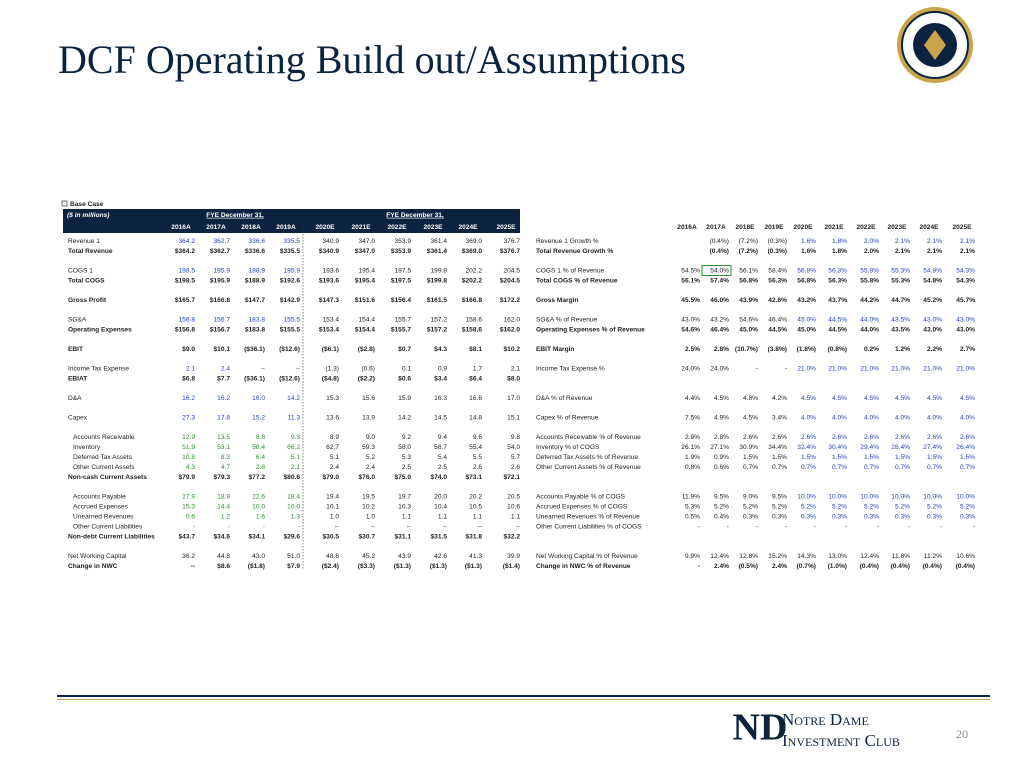 This screenshot has width=1024, height=768. I want to click on metric-value: 55.8%, so click(869, 280).